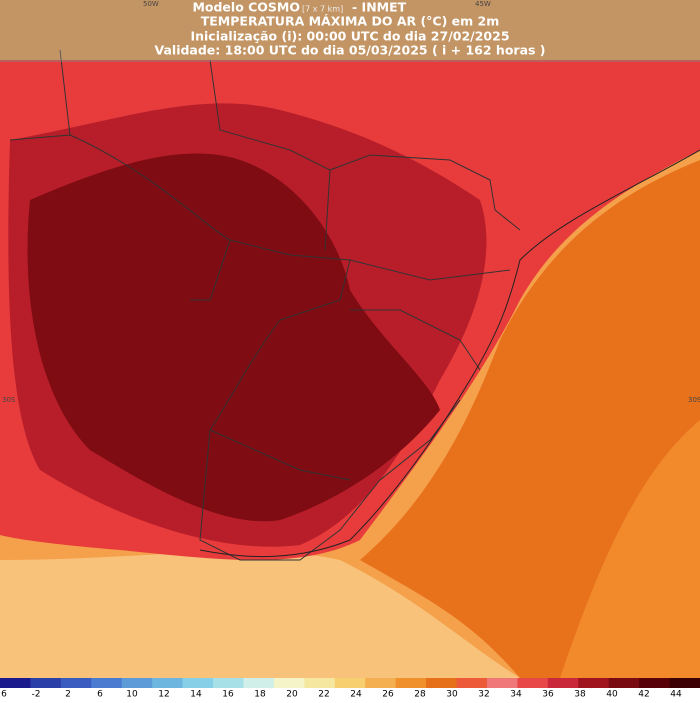 The width and height of the screenshot is (700, 703). I want to click on colorbar-label: 2, so click(68, 695).